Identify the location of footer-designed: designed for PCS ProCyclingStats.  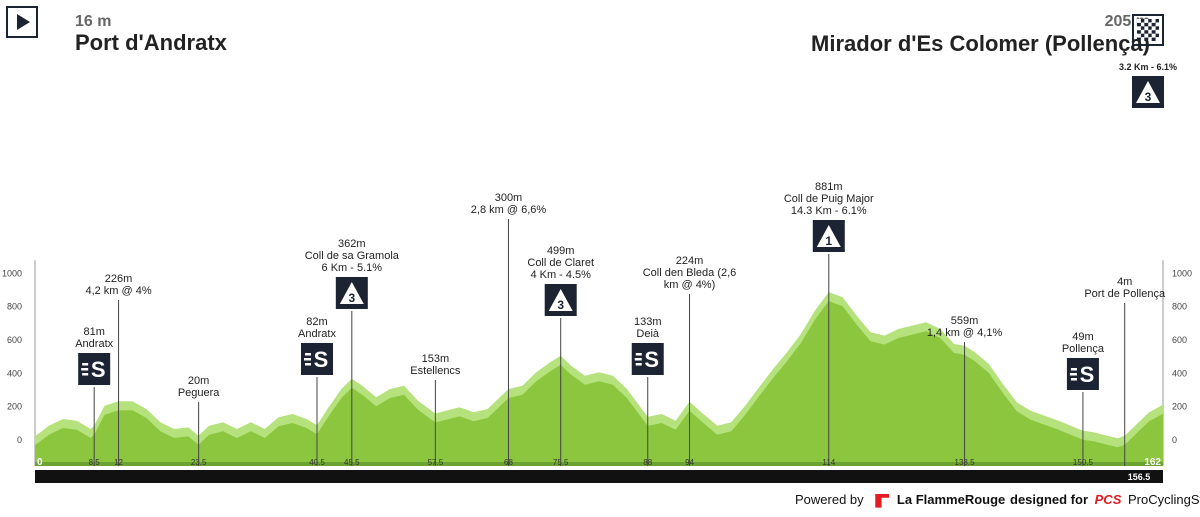
(1105, 499).